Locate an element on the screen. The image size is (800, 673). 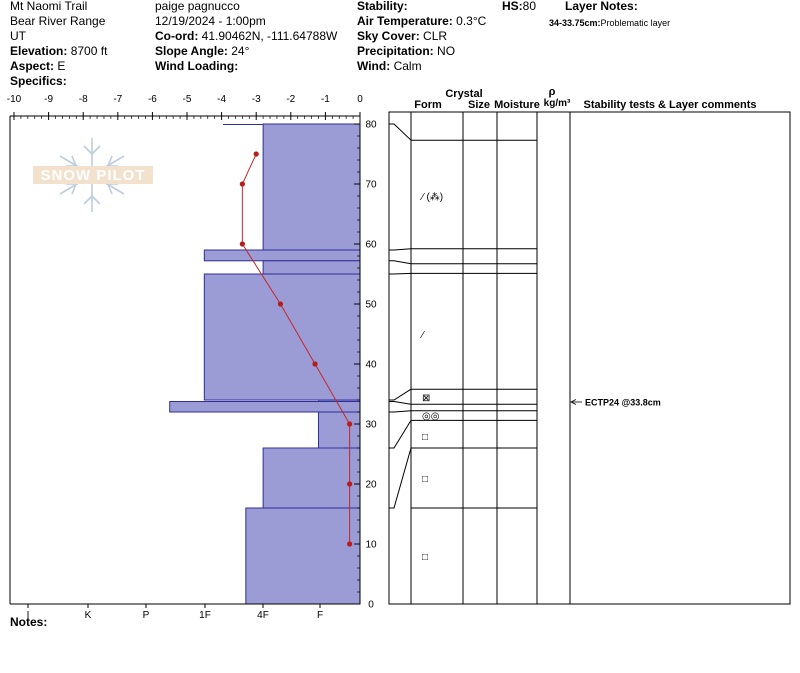
header-moisture: Moisture is located at coordinates (517, 105).